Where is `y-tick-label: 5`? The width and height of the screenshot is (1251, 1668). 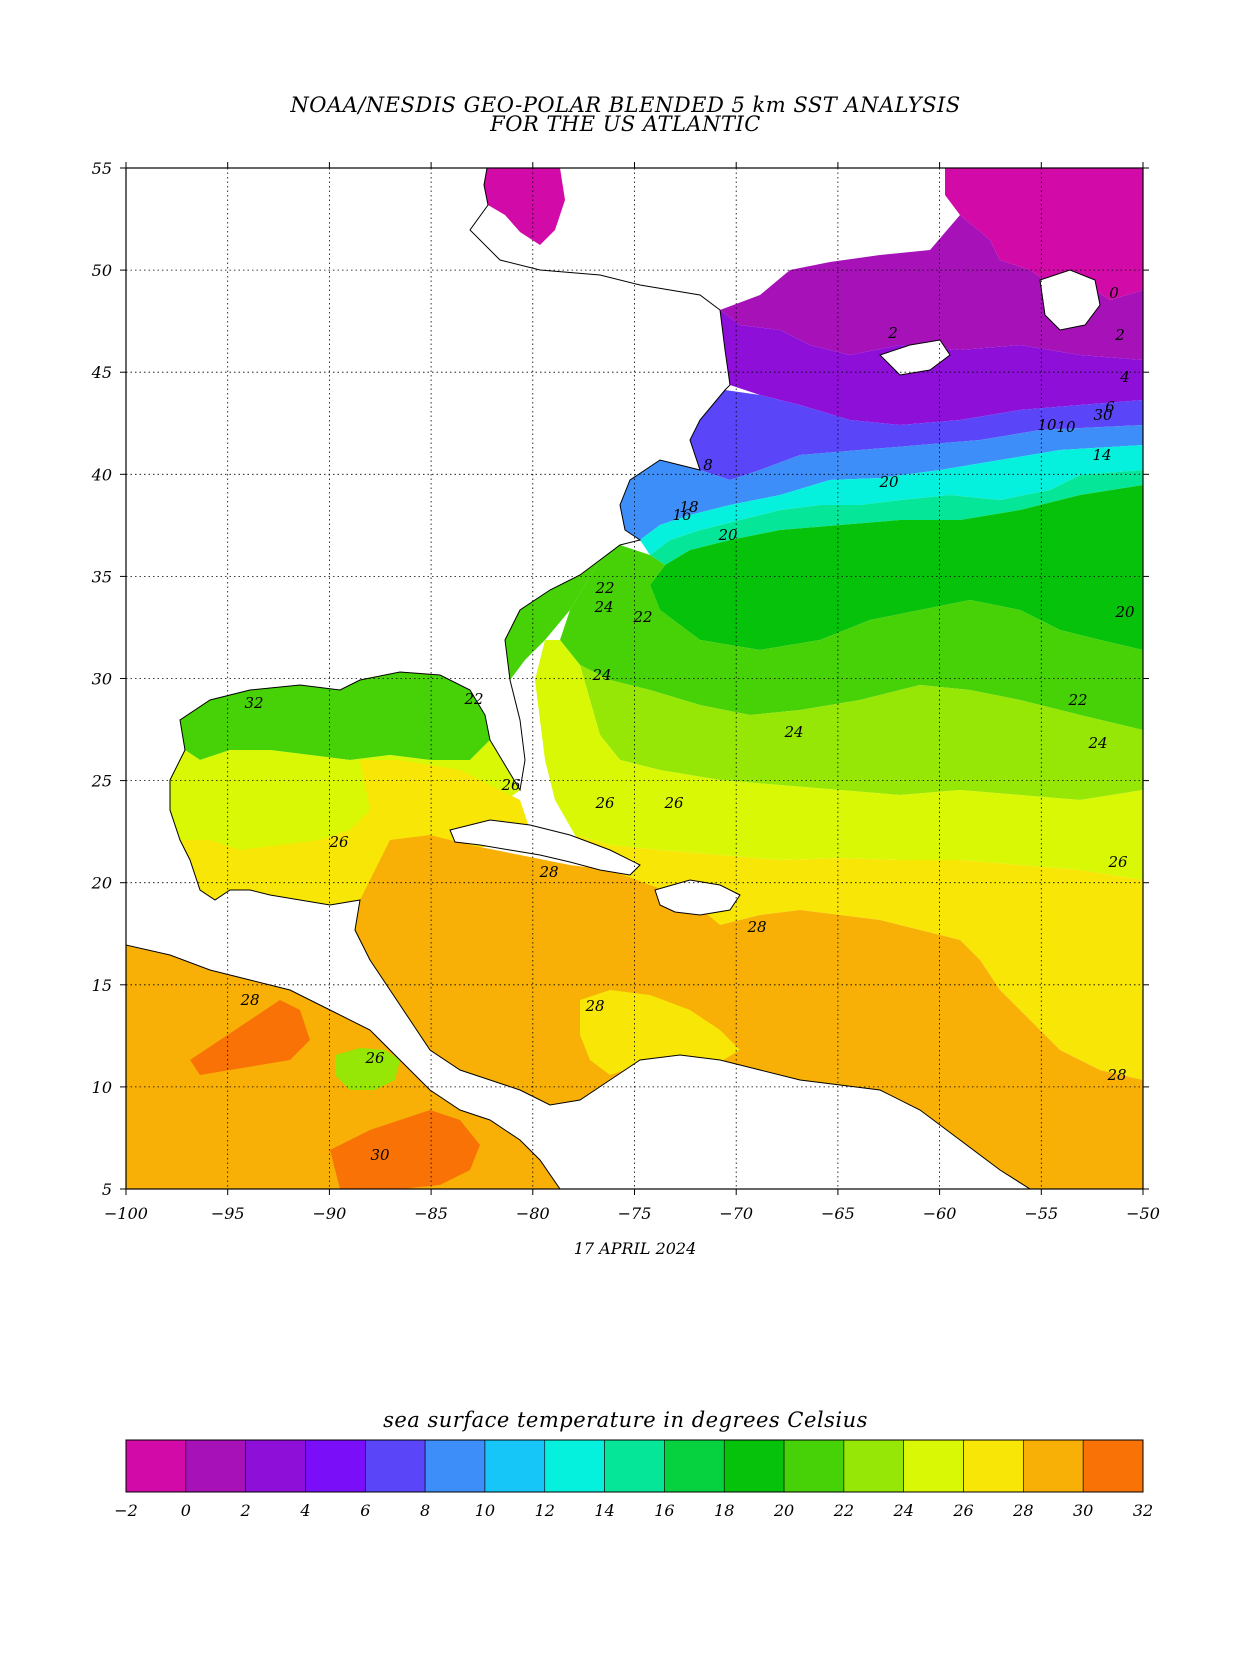 y-tick-label: 5 is located at coordinates (107, 1189).